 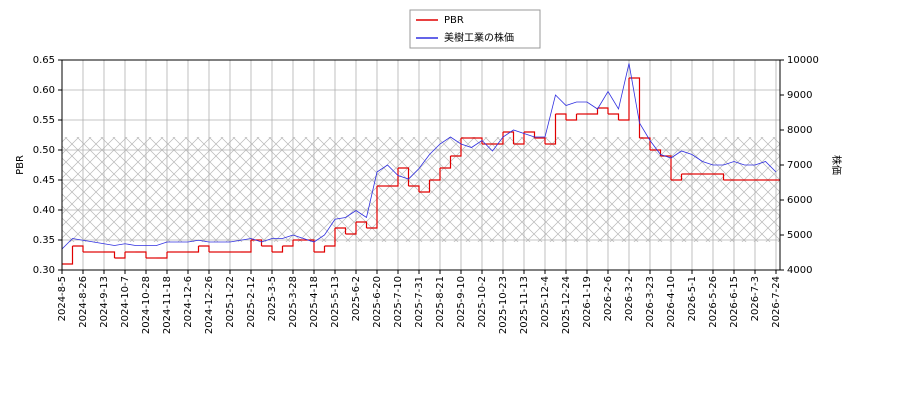 What do you see at coordinates (44, 270) in the screenshot?
I see `y-tick-label: 0.30` at bounding box center [44, 270].